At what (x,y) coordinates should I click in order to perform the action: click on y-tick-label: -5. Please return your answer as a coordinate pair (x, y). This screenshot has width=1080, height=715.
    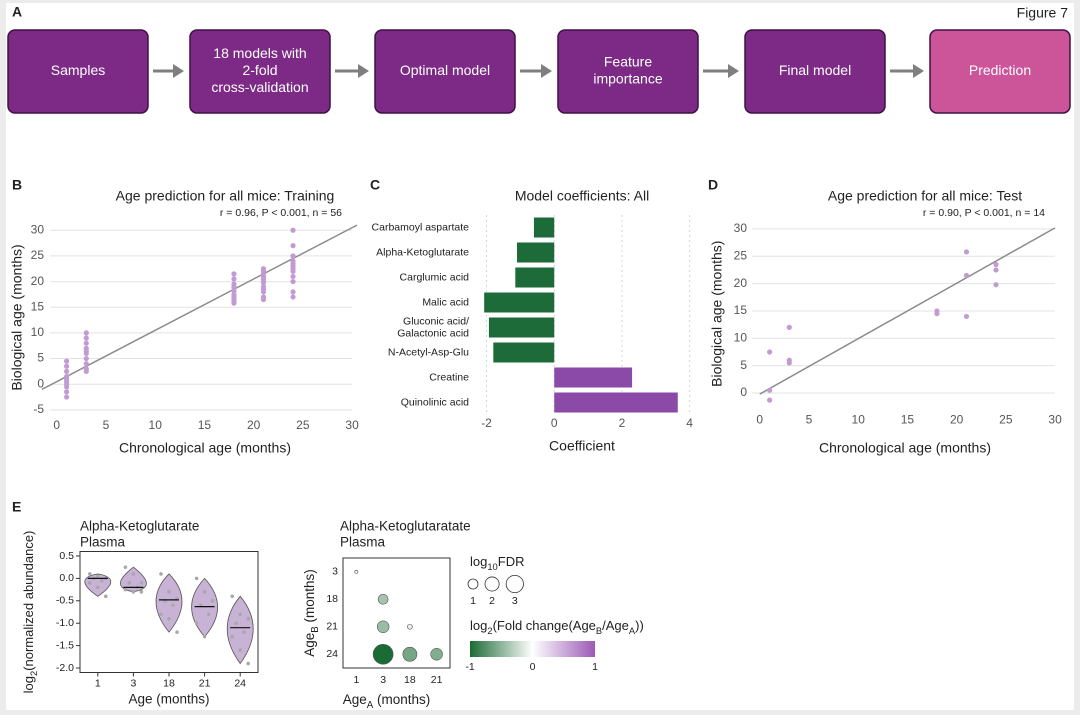
    Looking at the image, I should click on (38, 409).